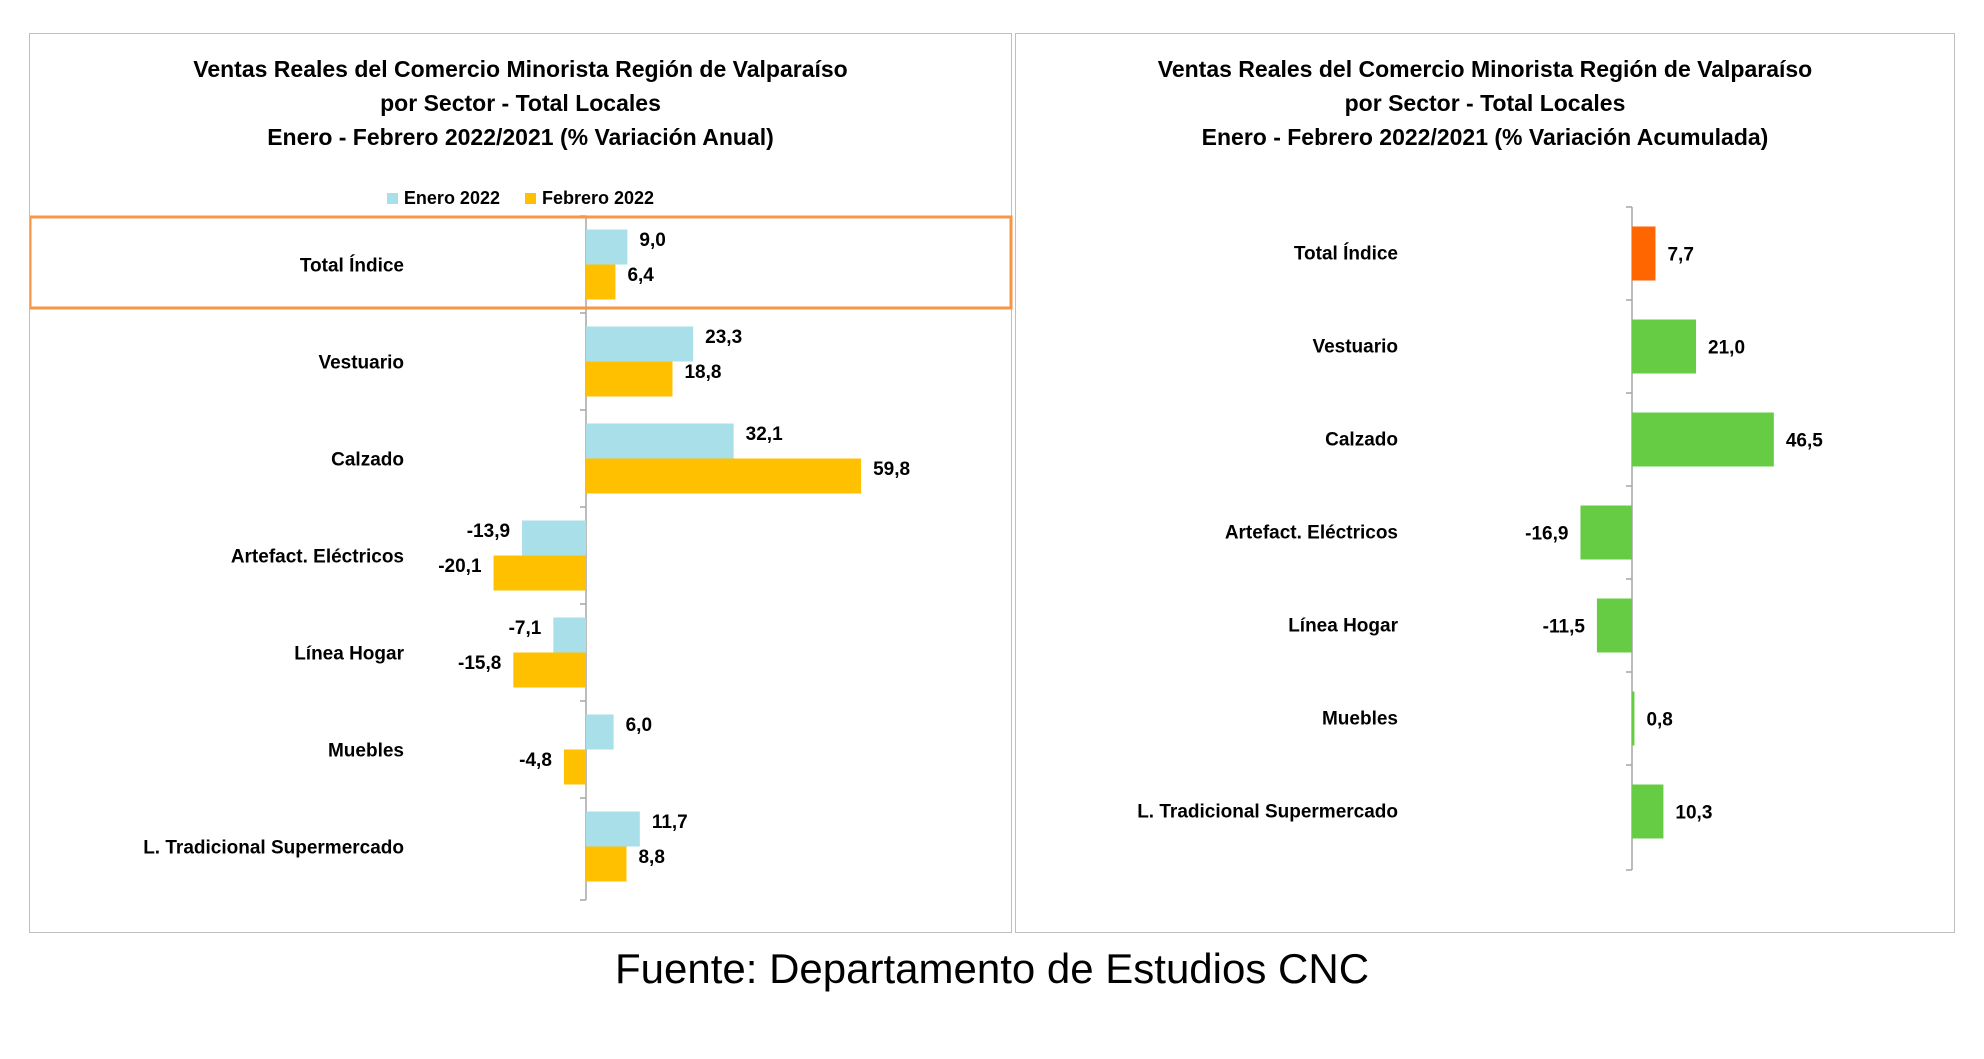 The width and height of the screenshot is (1984, 1059). I want to click on data-label-febrero-2022-linea-hogar: -15,8, so click(479, 663).